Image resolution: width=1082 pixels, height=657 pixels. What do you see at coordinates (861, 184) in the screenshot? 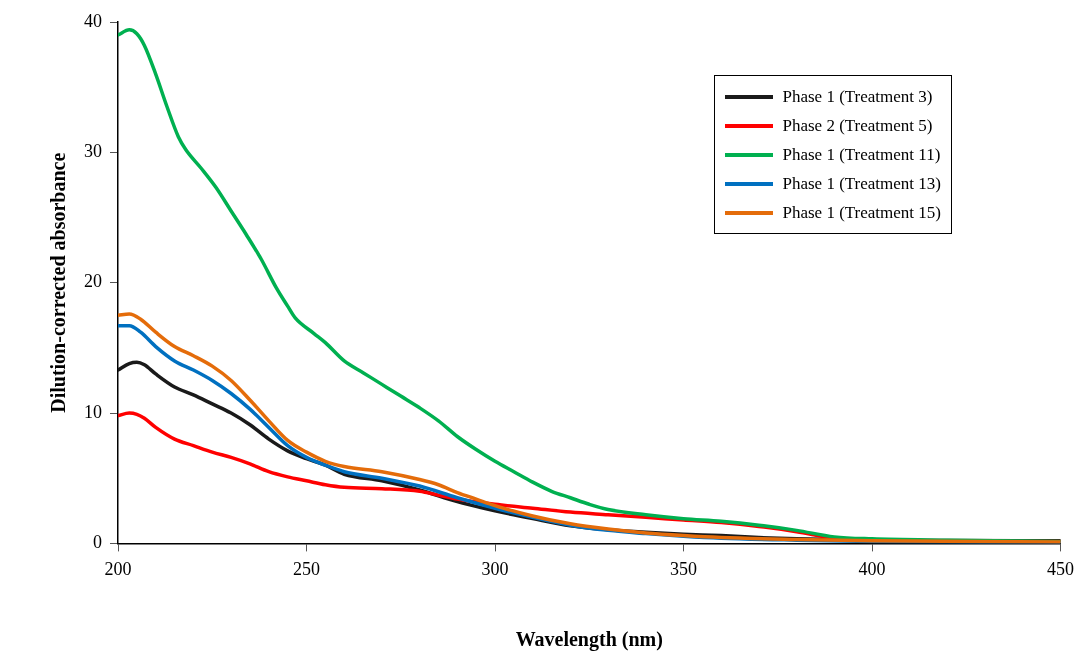
I see `legend-label: Phase 1 (Treatment 13)` at bounding box center [861, 184].